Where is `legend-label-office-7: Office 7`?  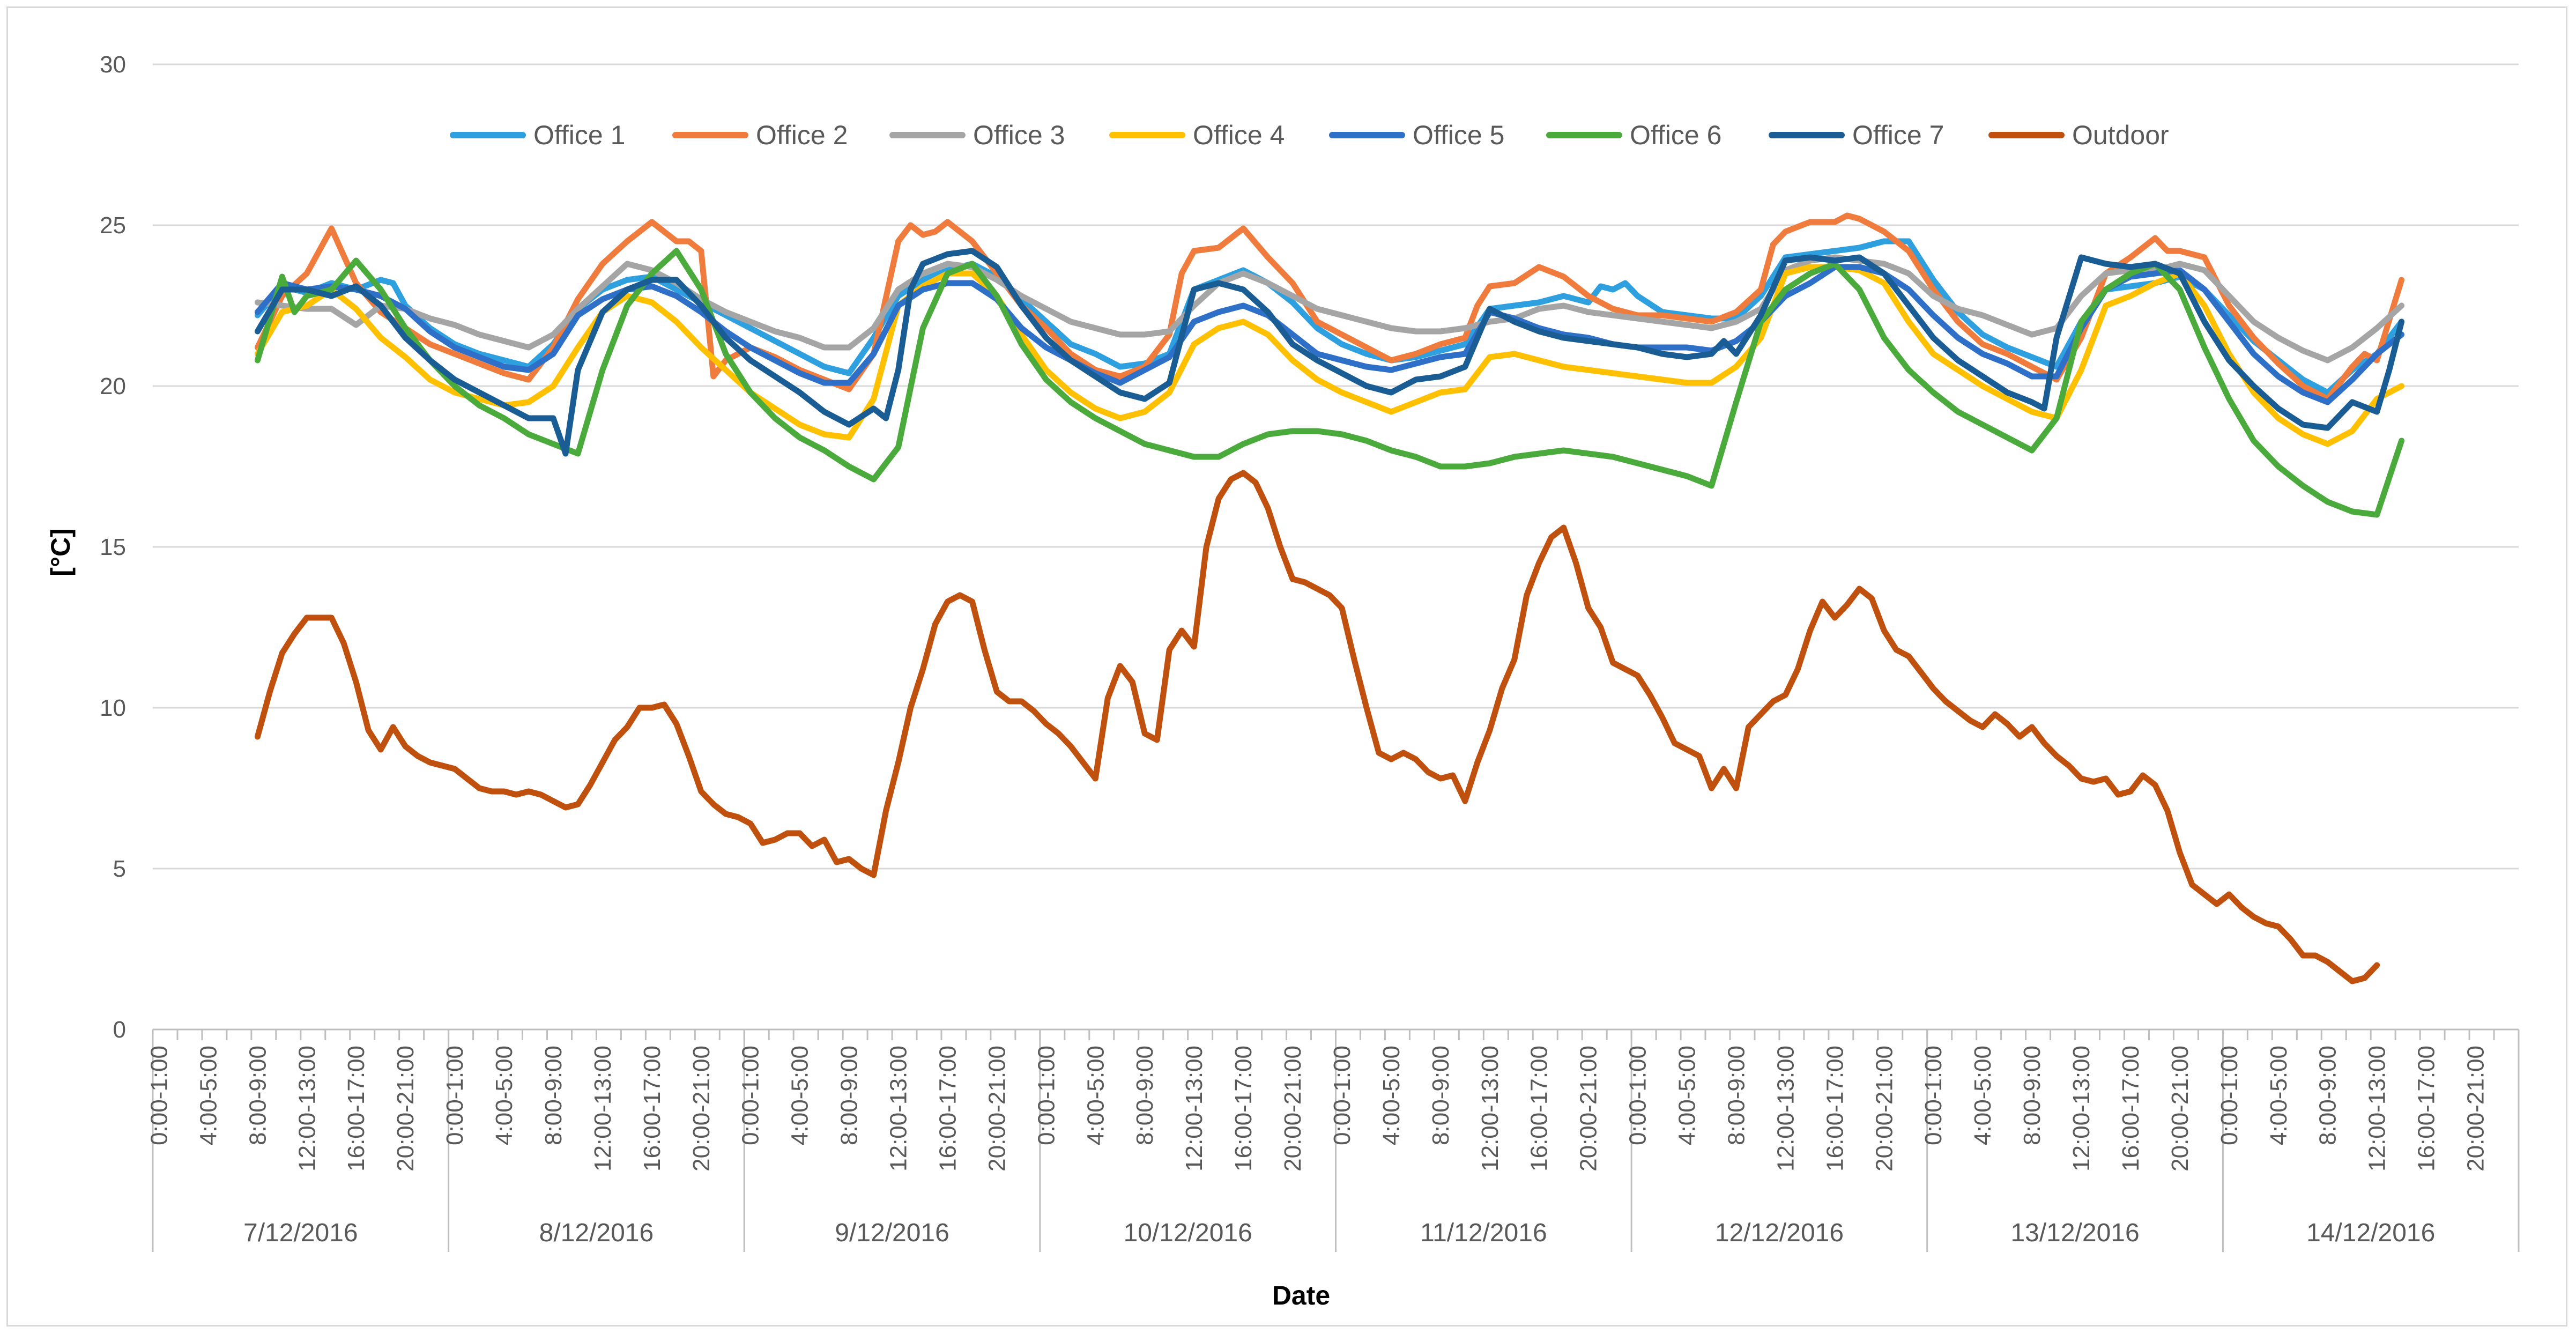 legend-label-office-7: Office 7 is located at coordinates (1898, 135).